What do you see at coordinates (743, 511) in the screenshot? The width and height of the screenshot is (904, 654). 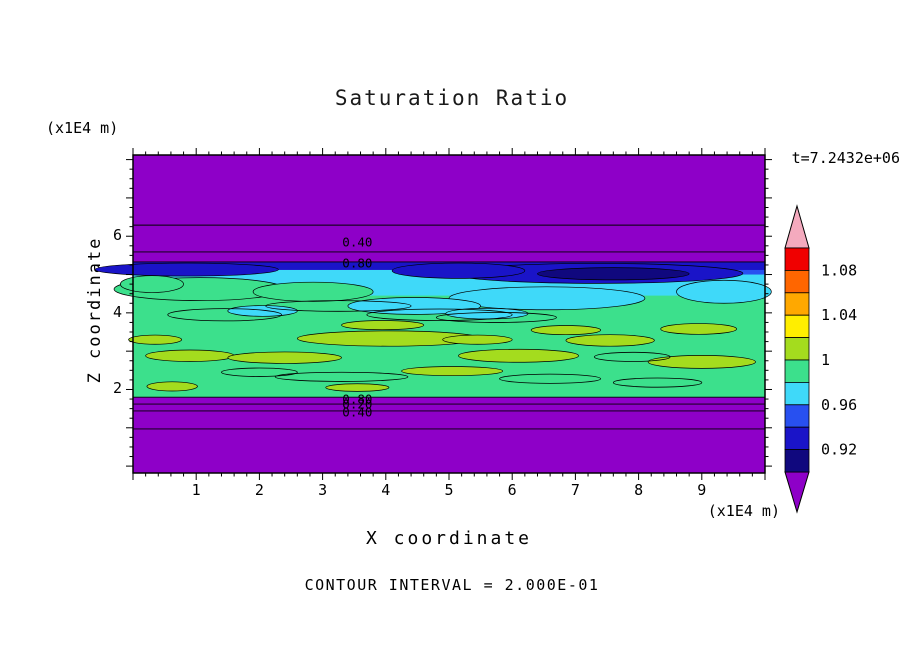 I see `x-axis-unit-label: (x1E4 m)` at bounding box center [743, 511].